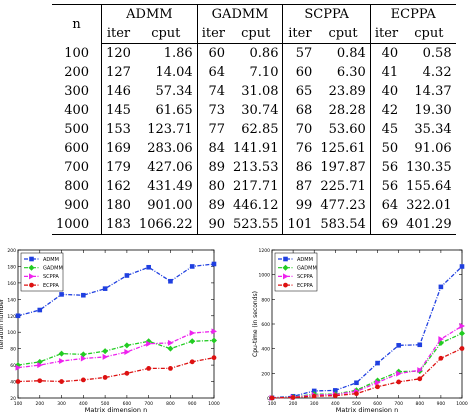 The image size is (474, 412). Describe the element at coordinates (433, 110) in the screenshot. I see `table-cell: 19.30` at that location.